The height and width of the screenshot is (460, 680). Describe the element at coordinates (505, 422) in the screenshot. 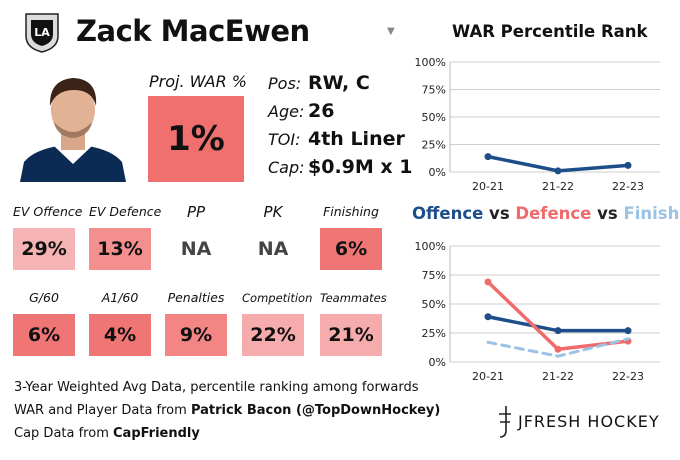

I see `brand-mark-icon` at that location.